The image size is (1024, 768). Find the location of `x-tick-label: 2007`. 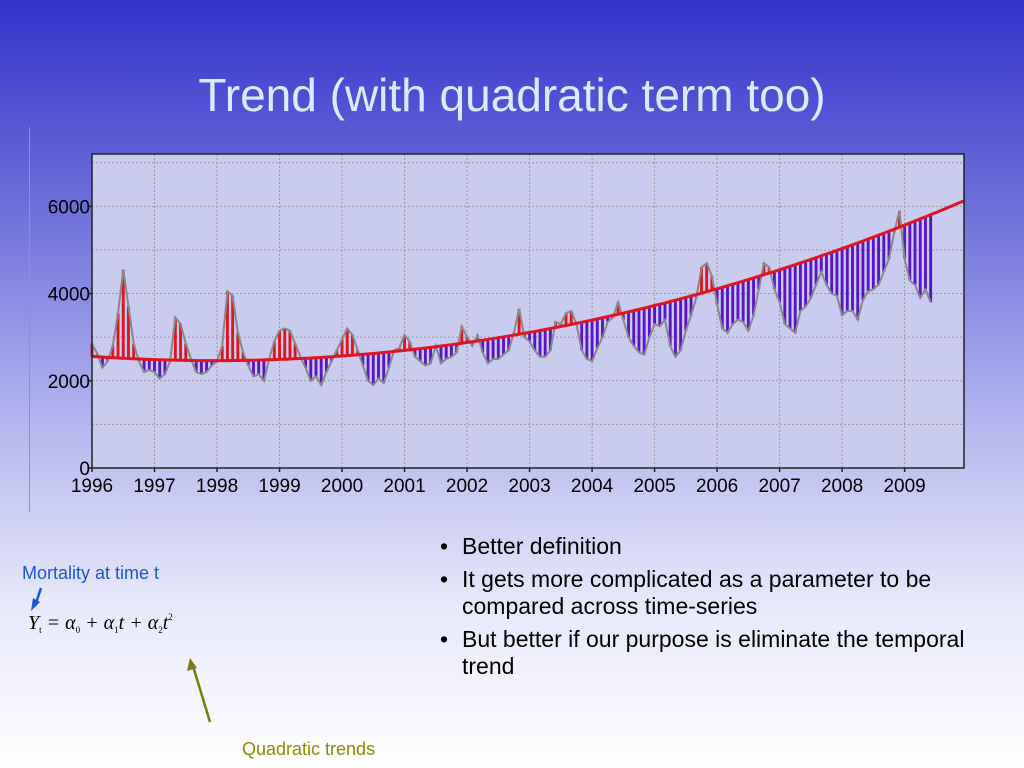

x-tick-label: 2007 is located at coordinates (779, 486).